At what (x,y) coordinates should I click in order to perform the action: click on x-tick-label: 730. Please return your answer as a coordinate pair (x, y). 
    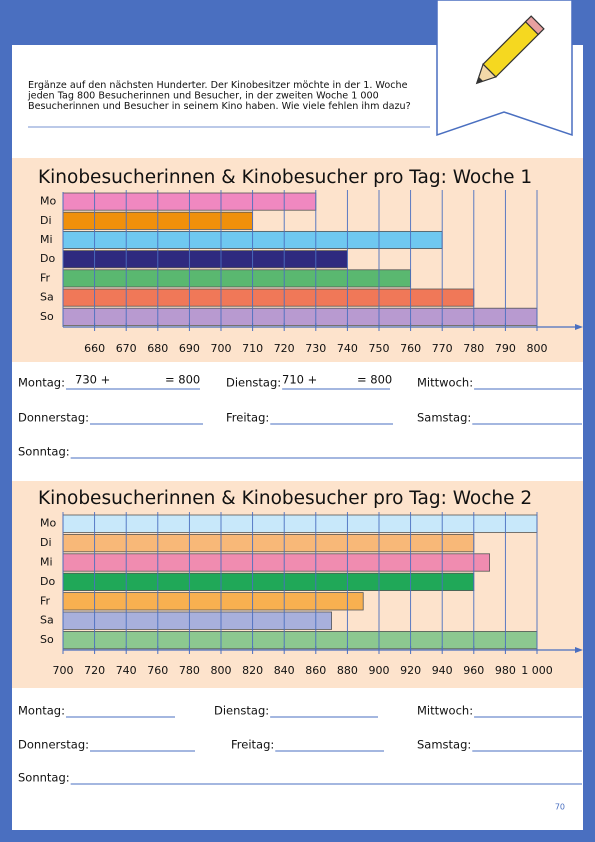
    Looking at the image, I should click on (315, 348).